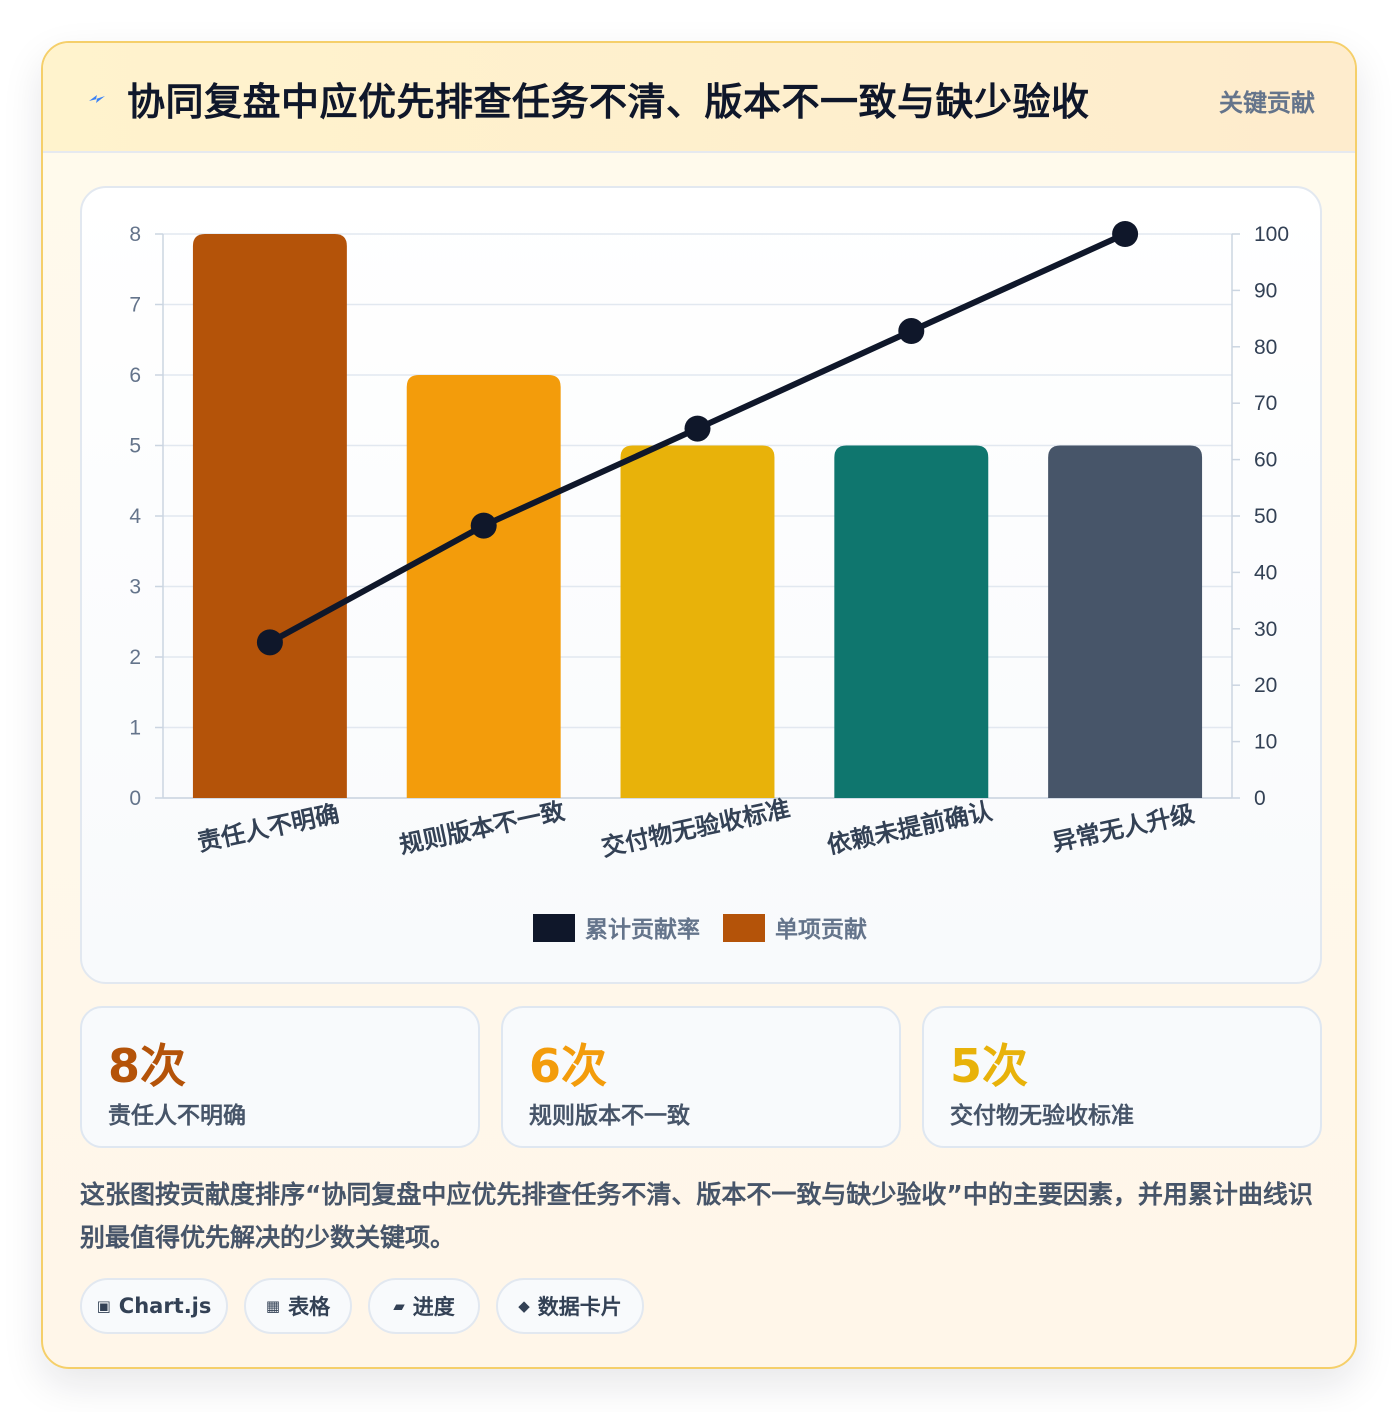 This screenshot has width=1400, height=1412. I want to click on tag-data-cards: ◆ 数据卡片, so click(570, 1306).